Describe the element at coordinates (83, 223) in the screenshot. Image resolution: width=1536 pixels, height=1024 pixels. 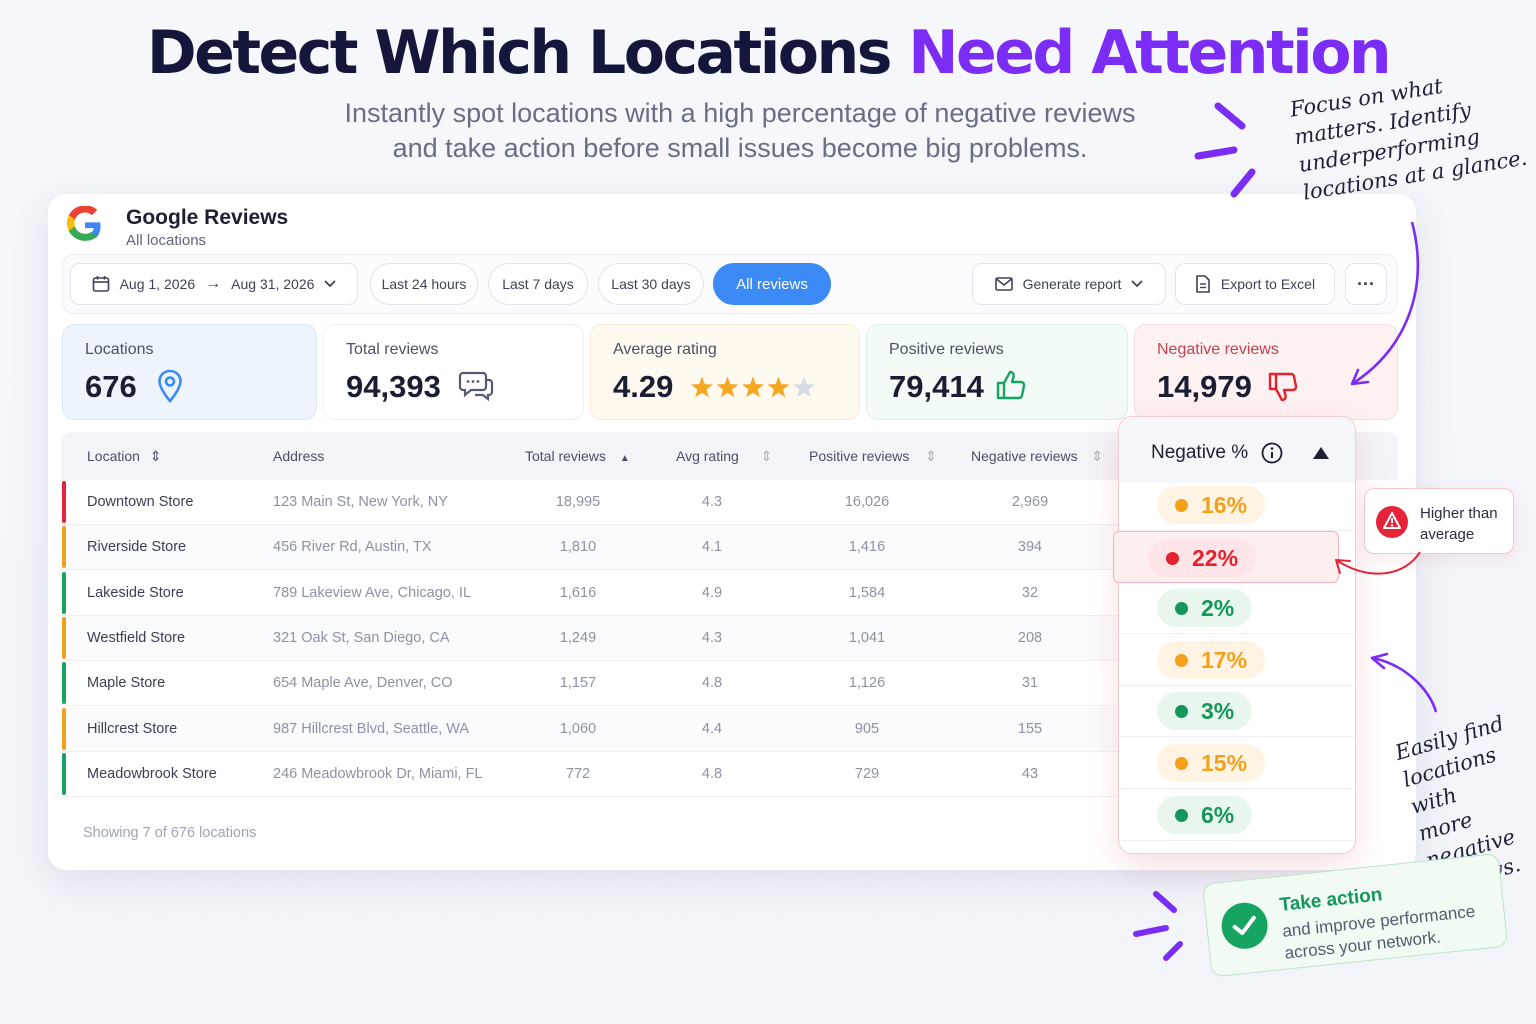
I see `google-logo-icon` at that location.